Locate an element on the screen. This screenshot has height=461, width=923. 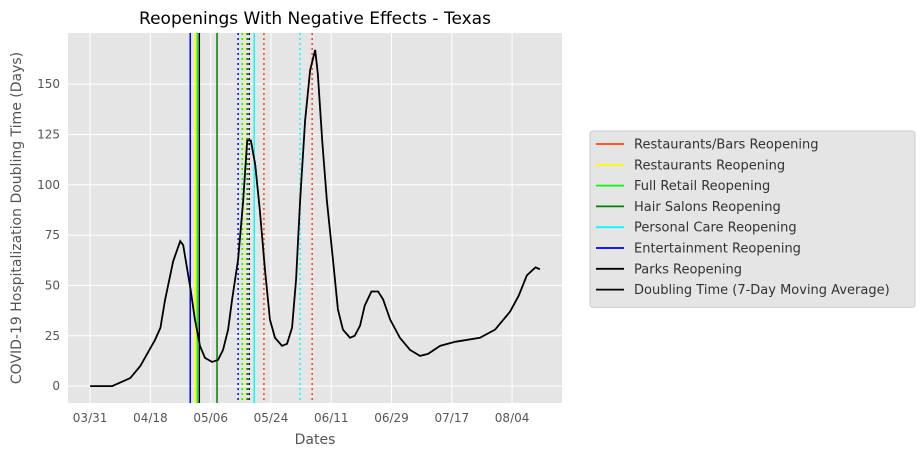
y-tick-label: 100 is located at coordinates (48, 185).